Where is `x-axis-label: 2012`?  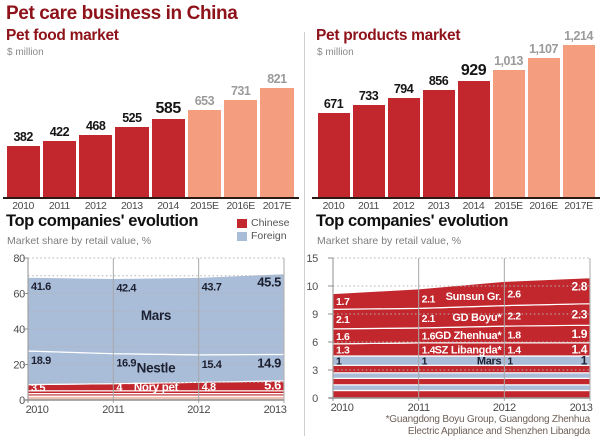
x-axis-label: 2012 is located at coordinates (95, 206).